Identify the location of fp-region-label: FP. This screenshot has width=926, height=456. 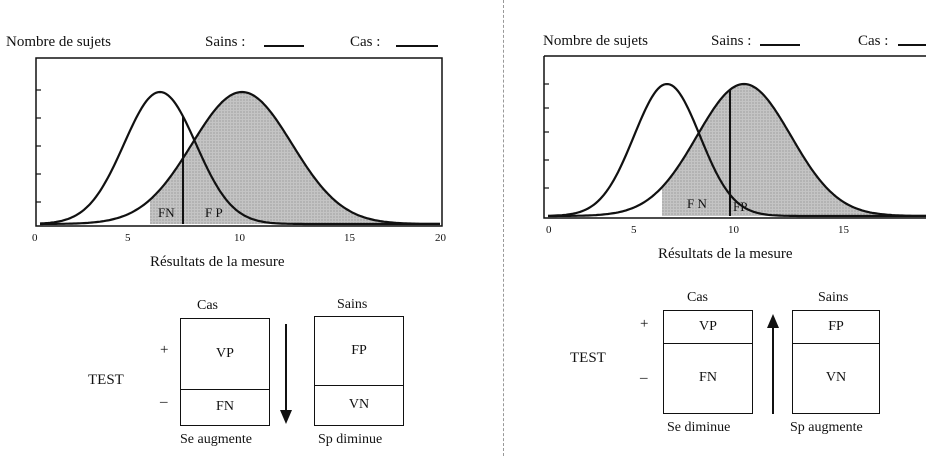
(740, 206).